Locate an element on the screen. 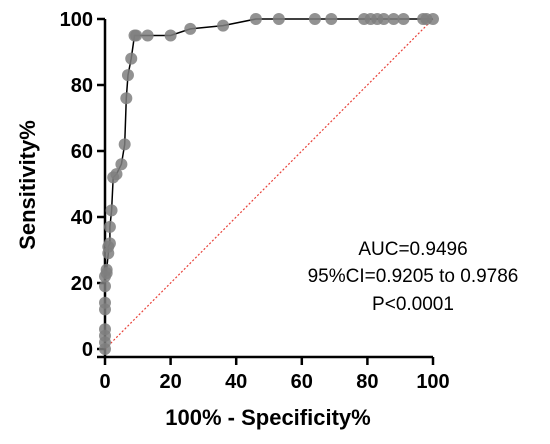 Image resolution: width=550 pixels, height=444 pixels. x-tick-label: 60 is located at coordinates (302, 382).